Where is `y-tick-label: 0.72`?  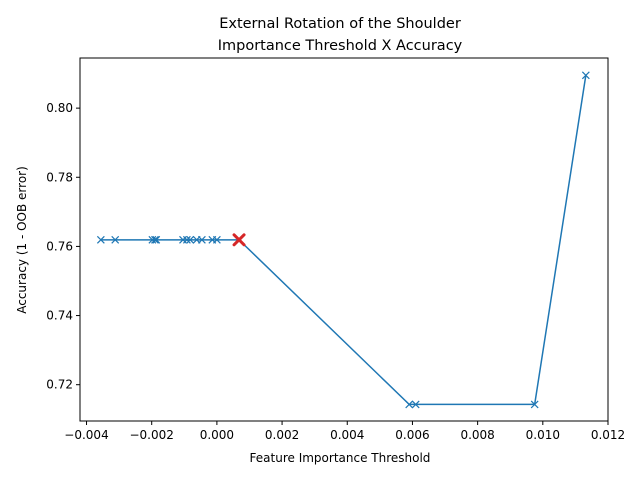
y-tick-label: 0.72 is located at coordinates (59, 385).